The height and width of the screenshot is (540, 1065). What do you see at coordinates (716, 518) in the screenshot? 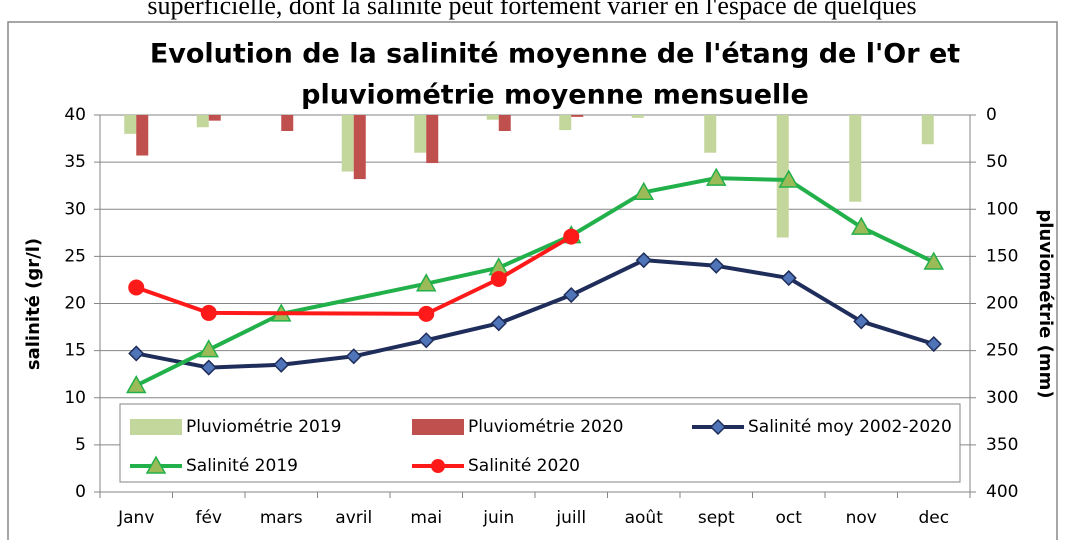
I see `x-tick-label: sept` at bounding box center [716, 518].